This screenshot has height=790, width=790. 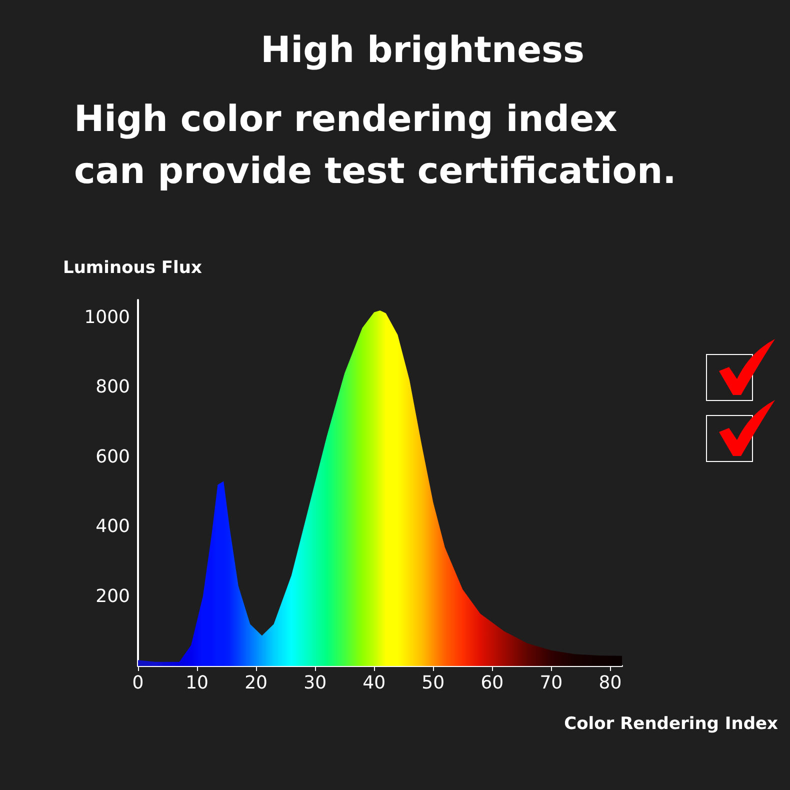 I want to click on x-tick-label: 50, so click(x=433, y=683).